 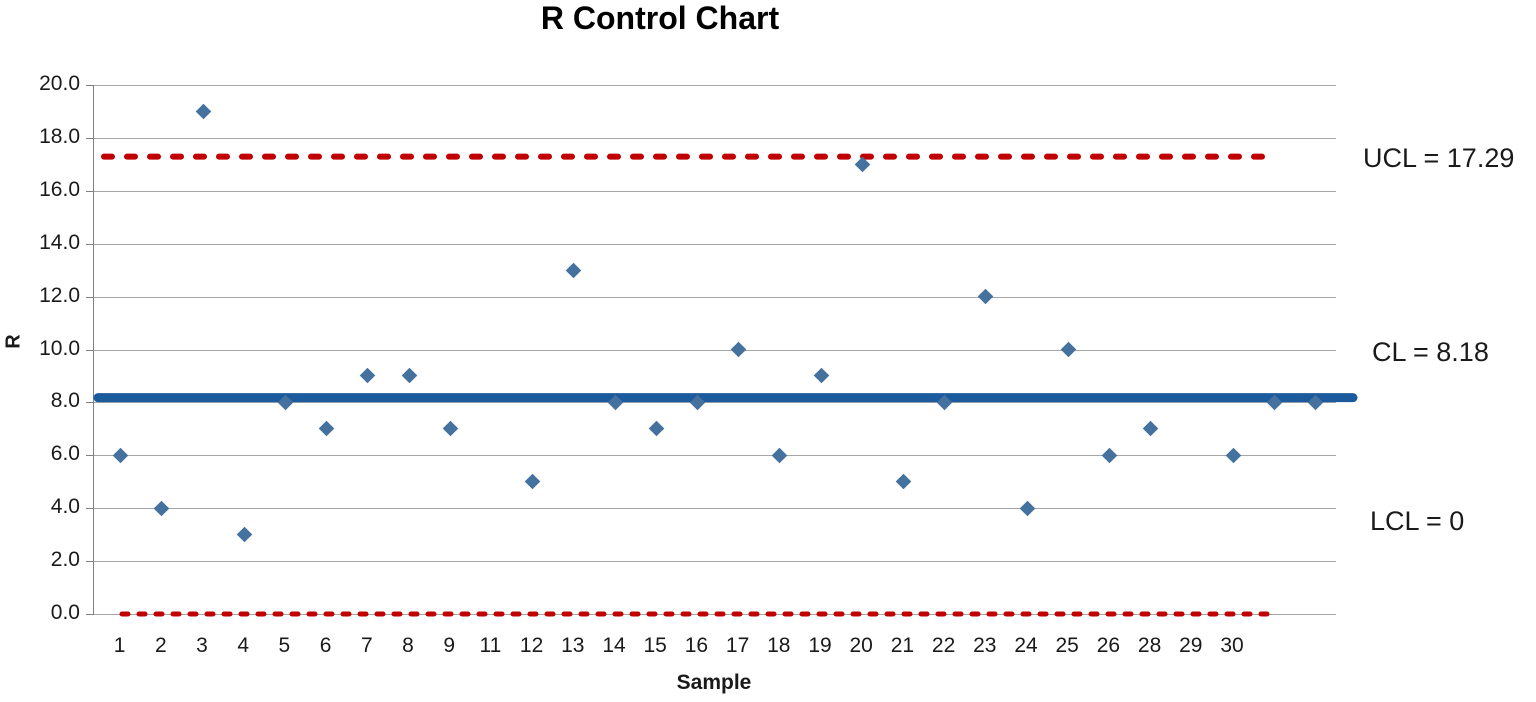 What do you see at coordinates (59, 83) in the screenshot?
I see `y-tick-label: 20.0` at bounding box center [59, 83].